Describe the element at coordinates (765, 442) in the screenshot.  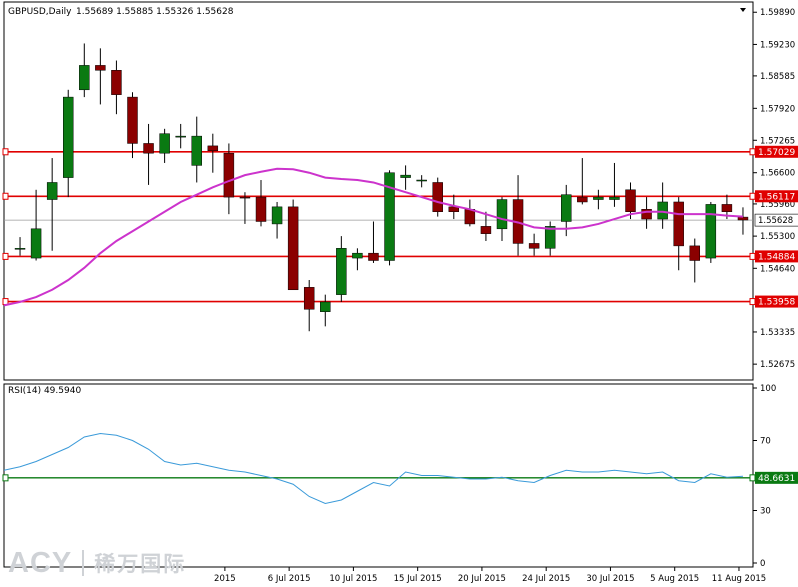
I see `rsi-y-tick-label: 70` at that location.